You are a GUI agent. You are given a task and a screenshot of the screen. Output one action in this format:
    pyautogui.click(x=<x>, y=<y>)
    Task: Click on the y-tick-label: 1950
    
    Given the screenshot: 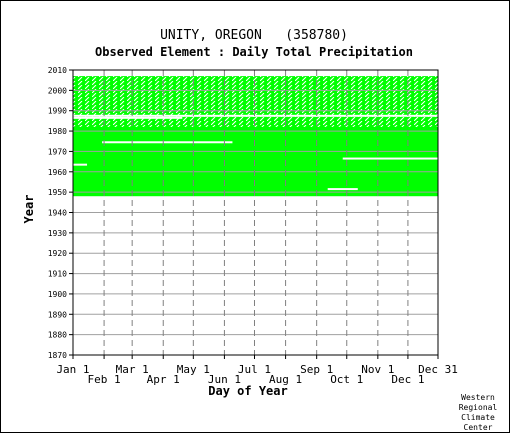 What is the action you would take?
    pyautogui.click(x=57, y=192)
    